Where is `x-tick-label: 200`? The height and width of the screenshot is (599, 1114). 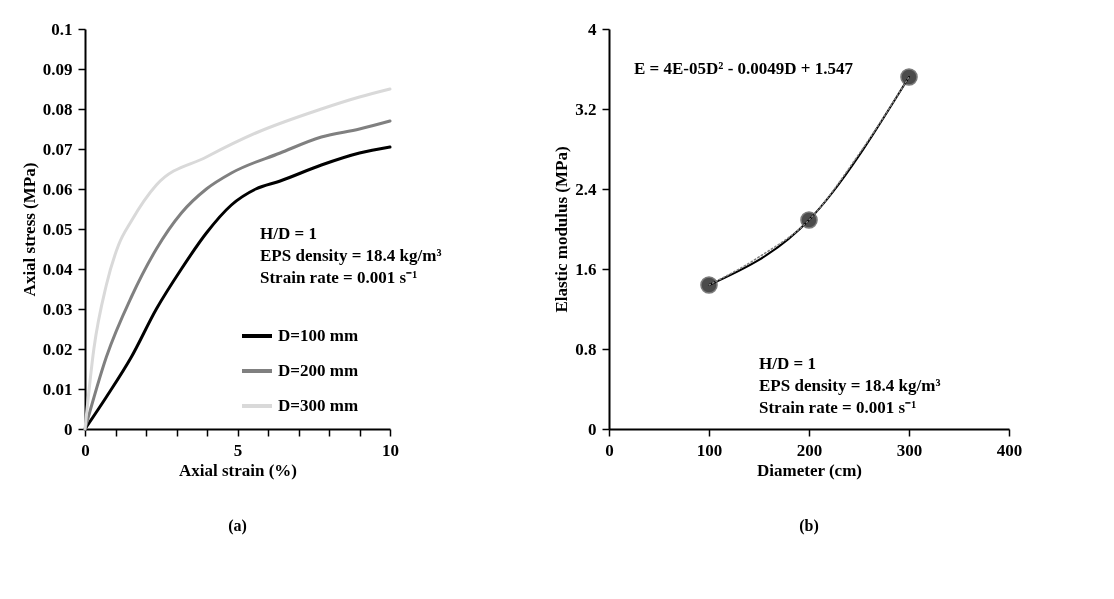
x-tick-label: 200 is located at coordinates (809, 450).